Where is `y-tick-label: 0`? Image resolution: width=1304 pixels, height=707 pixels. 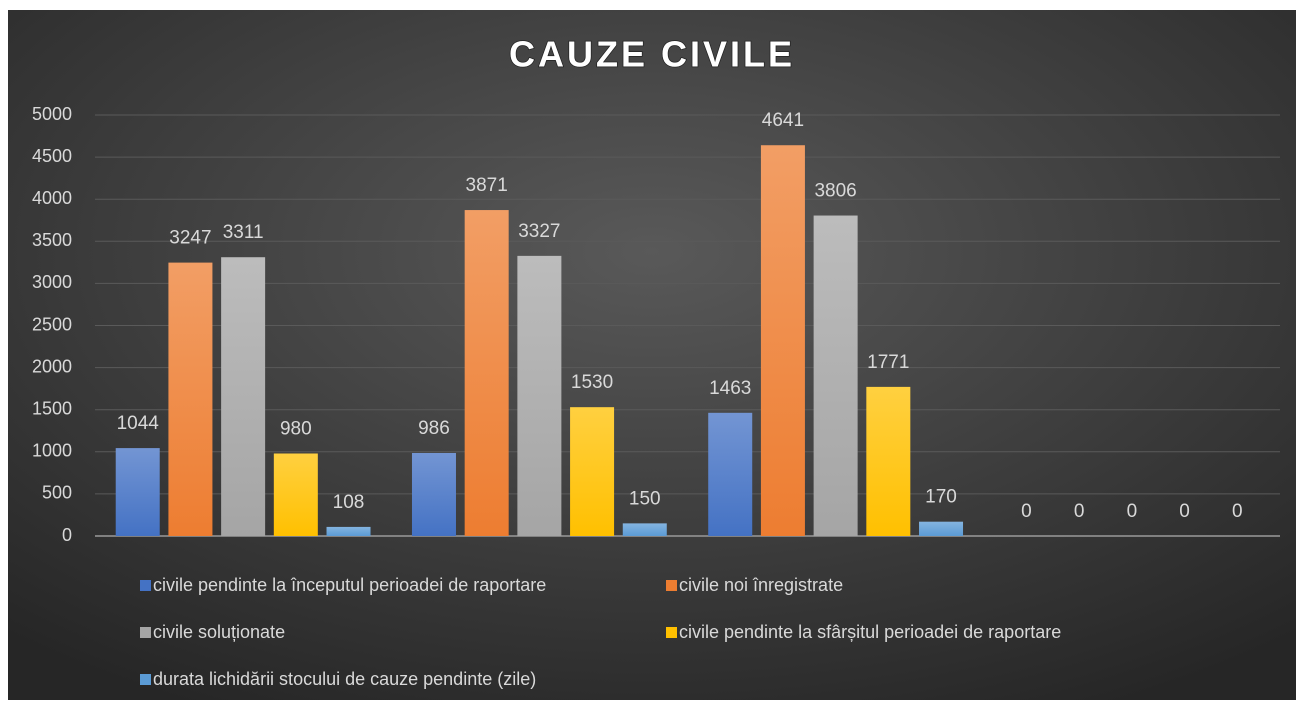
y-tick-label: 0 is located at coordinates (67, 535).